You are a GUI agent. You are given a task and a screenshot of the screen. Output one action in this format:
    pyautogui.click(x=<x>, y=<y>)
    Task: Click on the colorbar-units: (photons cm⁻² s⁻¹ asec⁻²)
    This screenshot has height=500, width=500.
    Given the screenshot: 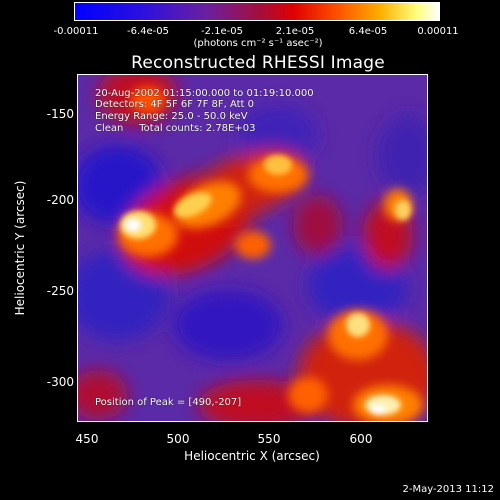 What is the action you would take?
    pyautogui.click(x=258, y=43)
    